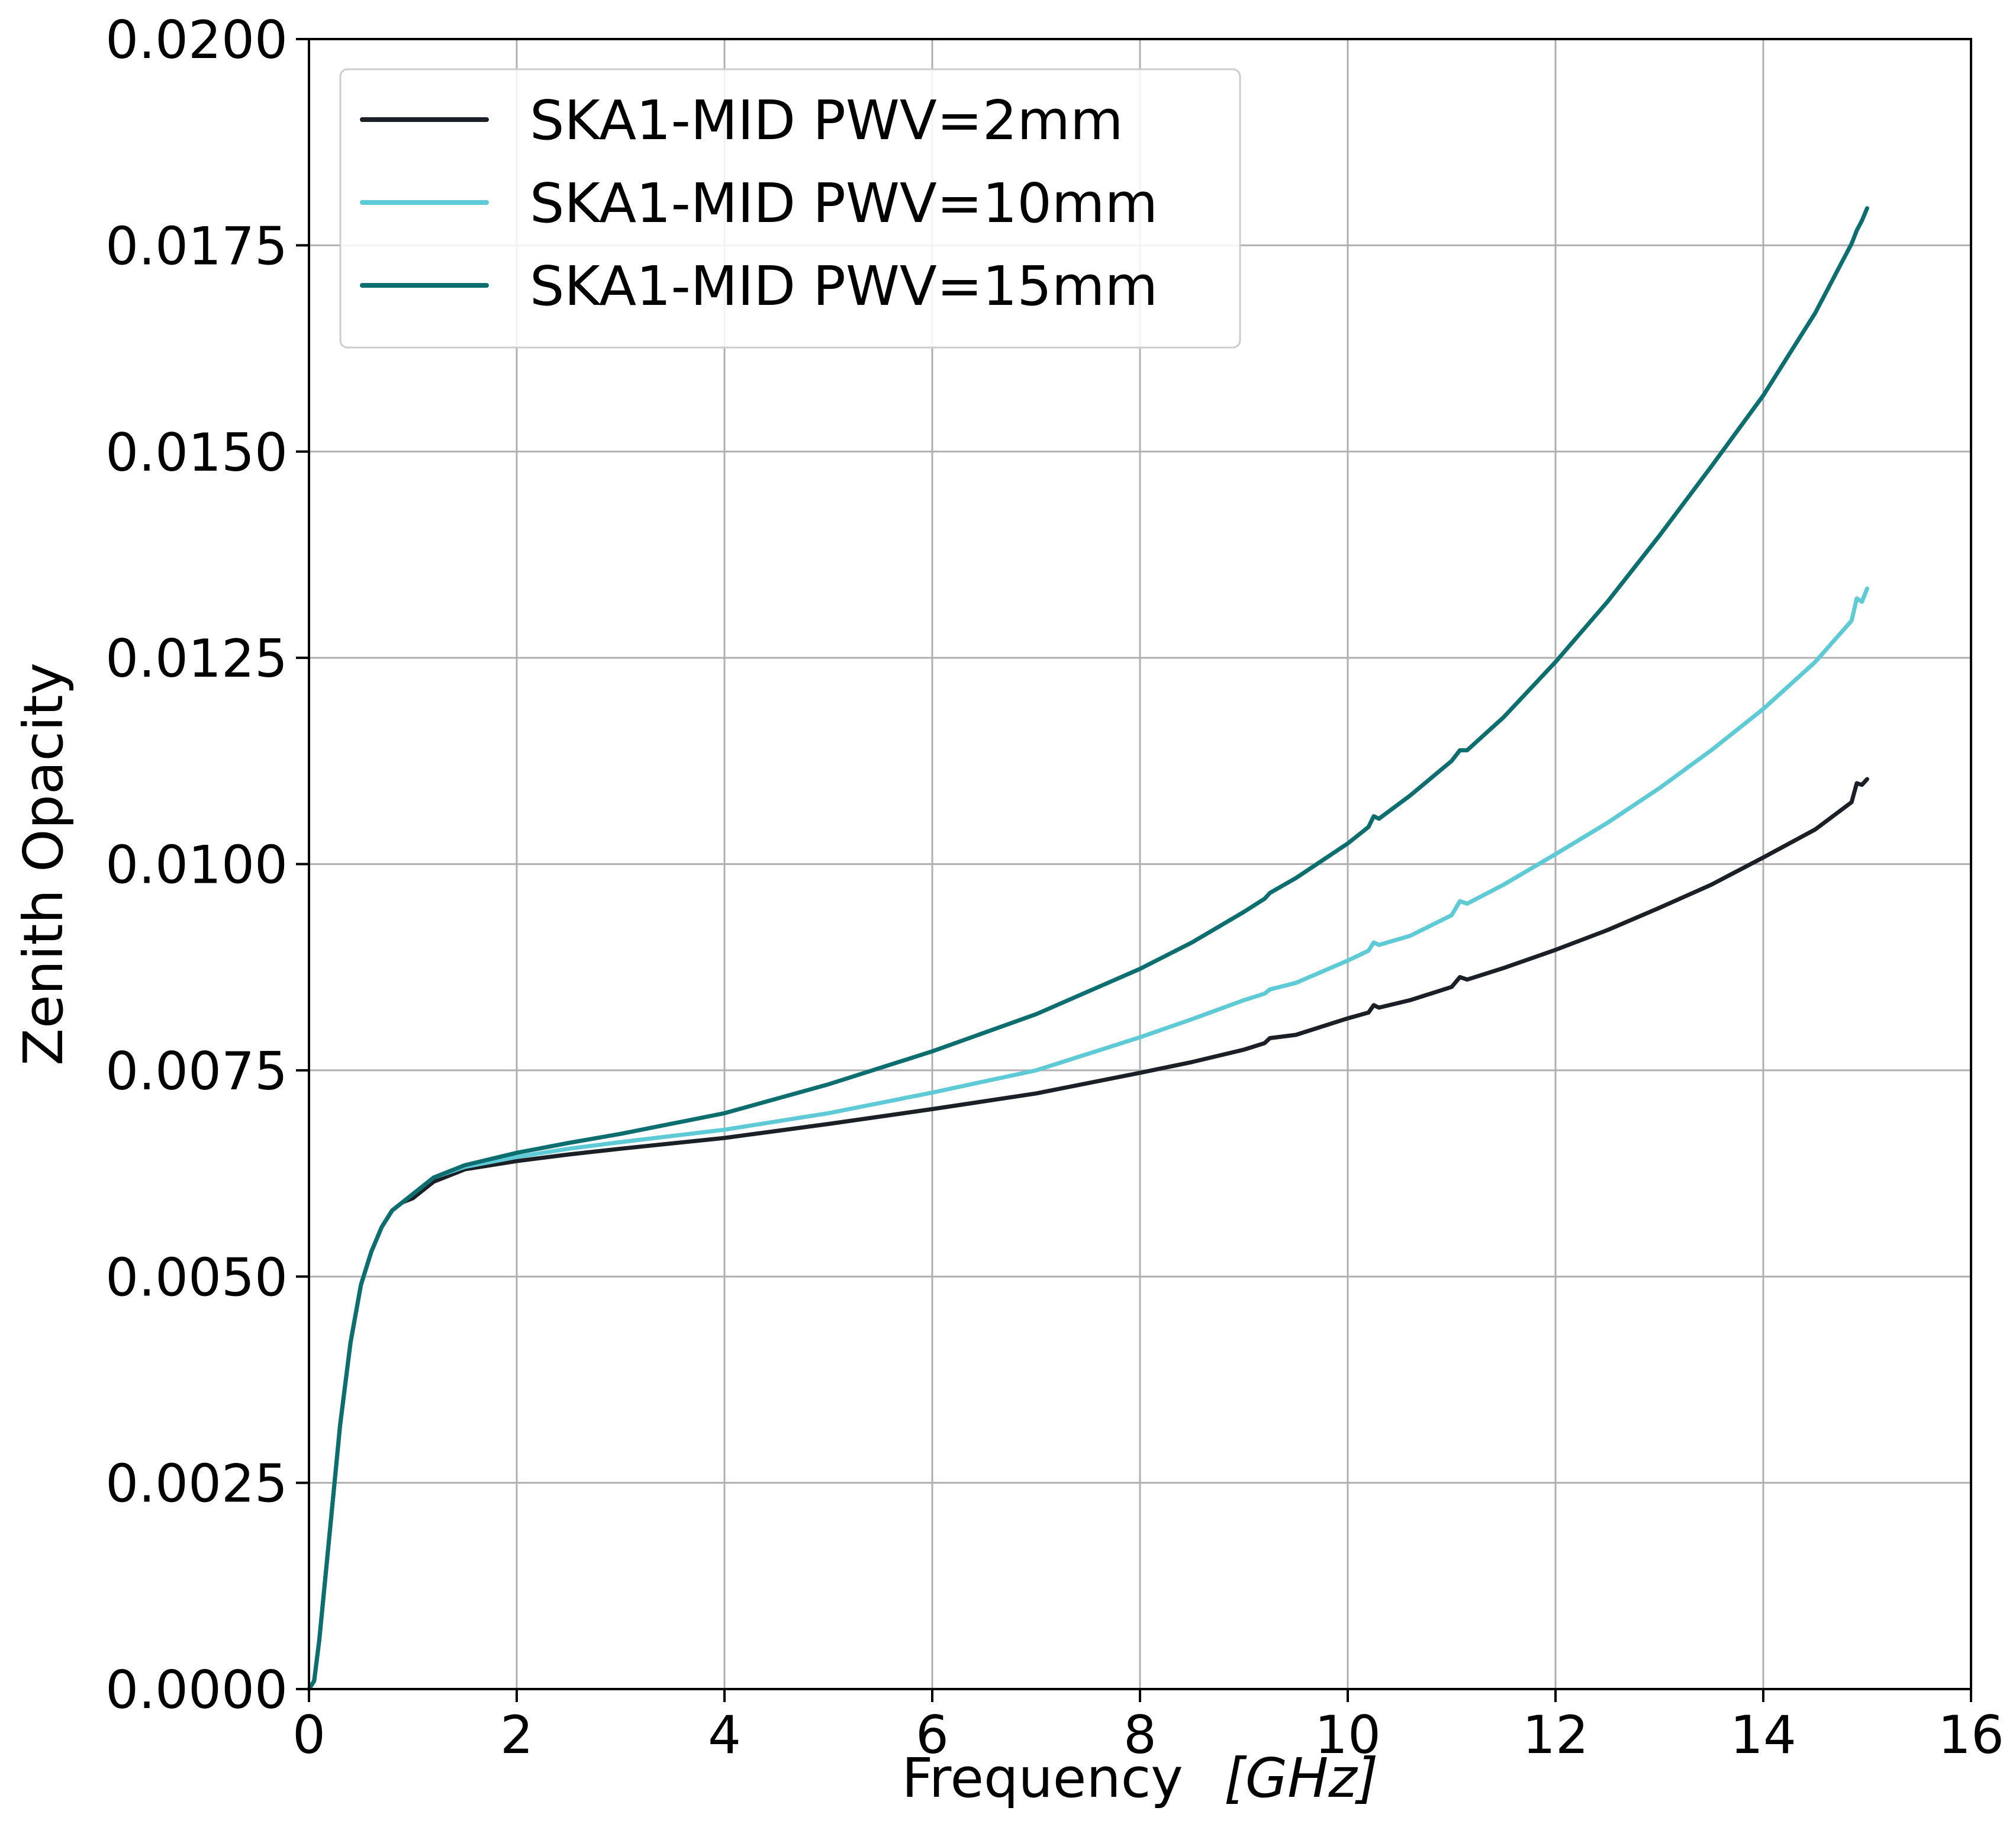  What do you see at coordinates (196, 658) in the screenshot?
I see `y-tick-label: 0.0125` at bounding box center [196, 658].